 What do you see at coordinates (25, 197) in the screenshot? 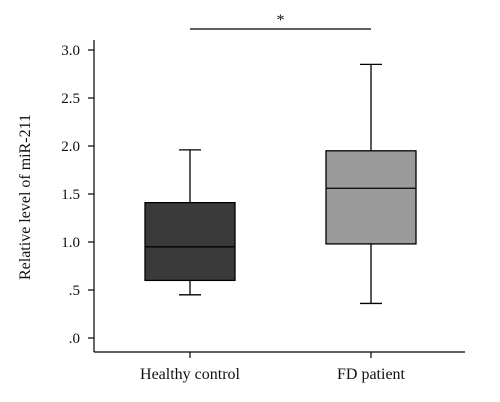
I see `y-axis-title: Relative level of miR-211` at bounding box center [25, 197].